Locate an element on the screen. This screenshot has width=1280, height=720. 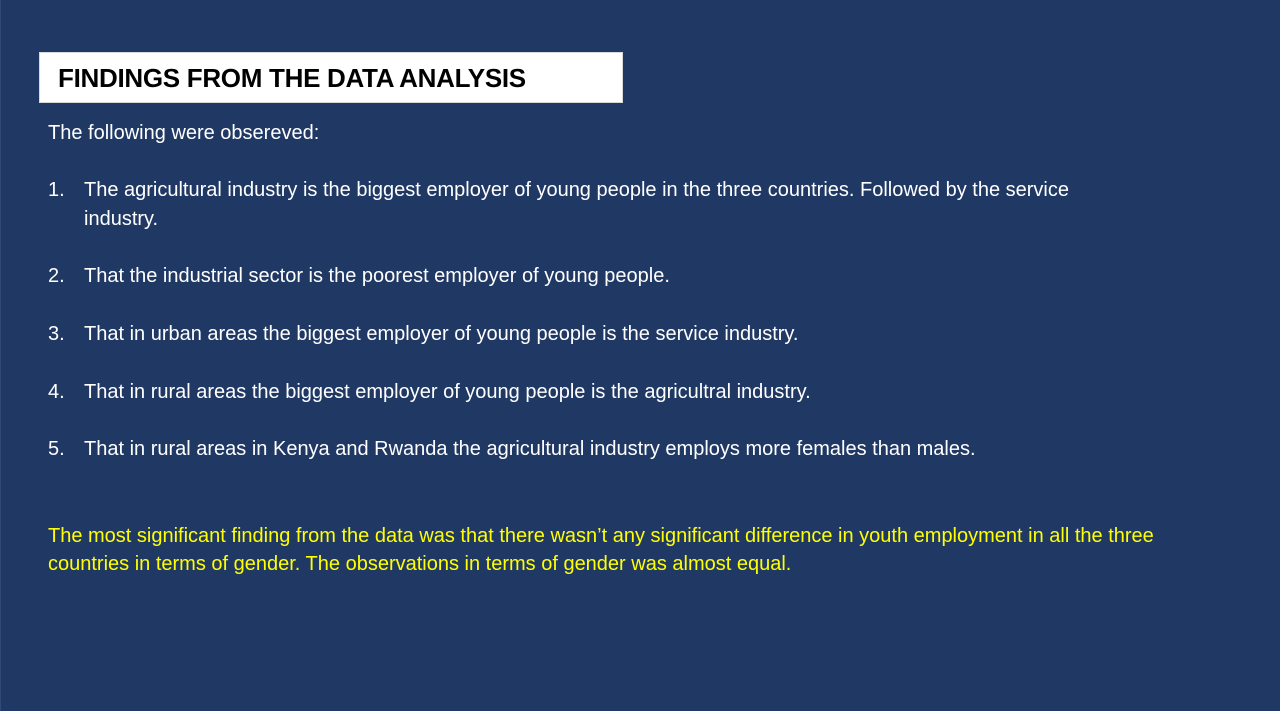
finding-number: 1. is located at coordinates (56, 190).